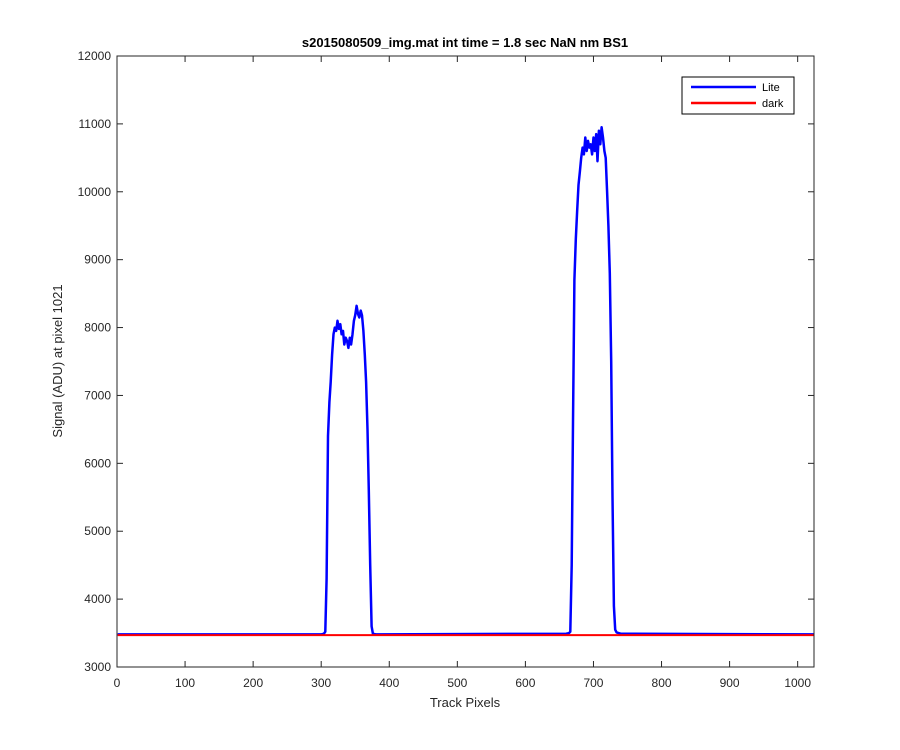 This screenshot has height=750, width=900. Describe the element at coordinates (389, 683) in the screenshot. I see `x-tick-label: 400` at that location.